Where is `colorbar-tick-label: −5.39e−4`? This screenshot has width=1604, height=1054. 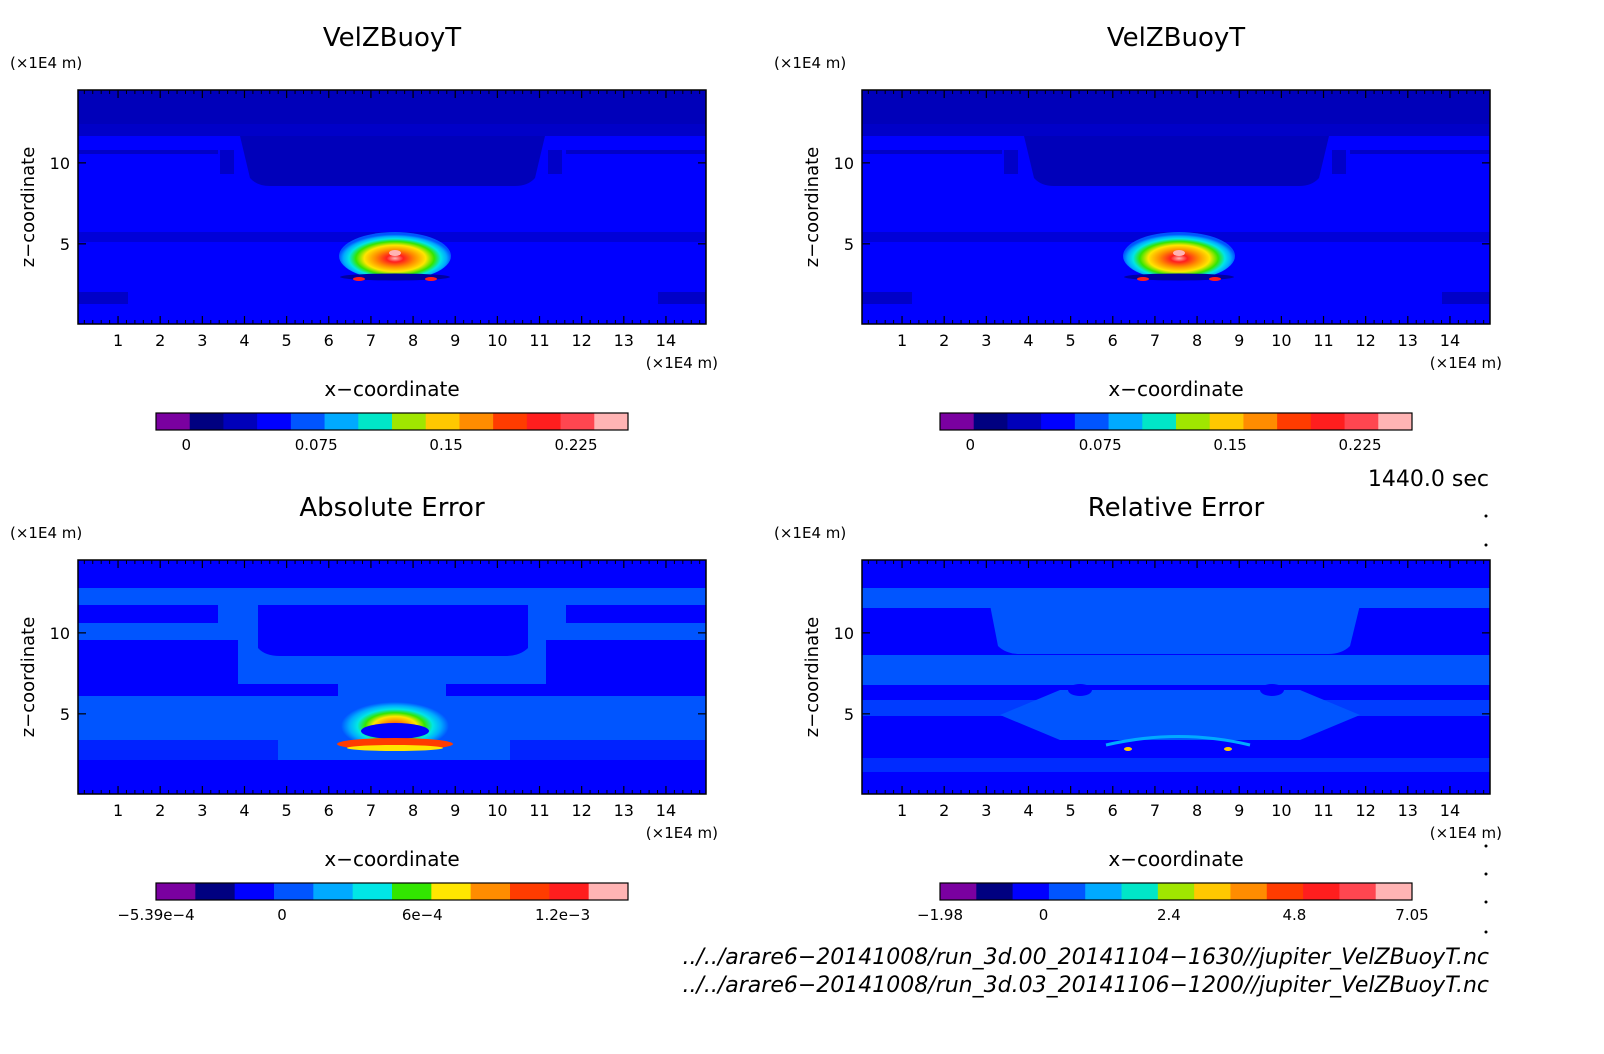
colorbar-tick-label: −5.39e−4 is located at coordinates (155, 915).